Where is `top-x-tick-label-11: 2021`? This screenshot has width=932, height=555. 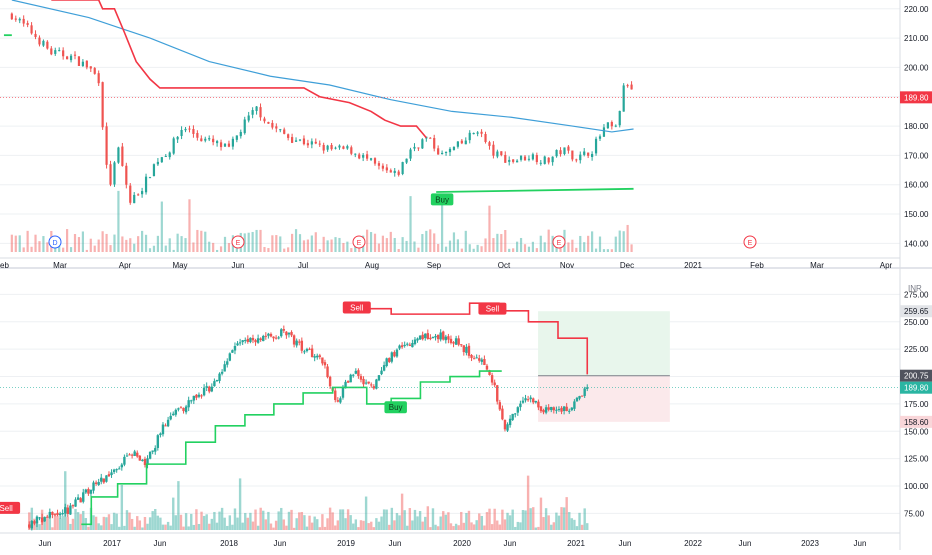 top-x-tick-label-11: 2021 is located at coordinates (693, 265).